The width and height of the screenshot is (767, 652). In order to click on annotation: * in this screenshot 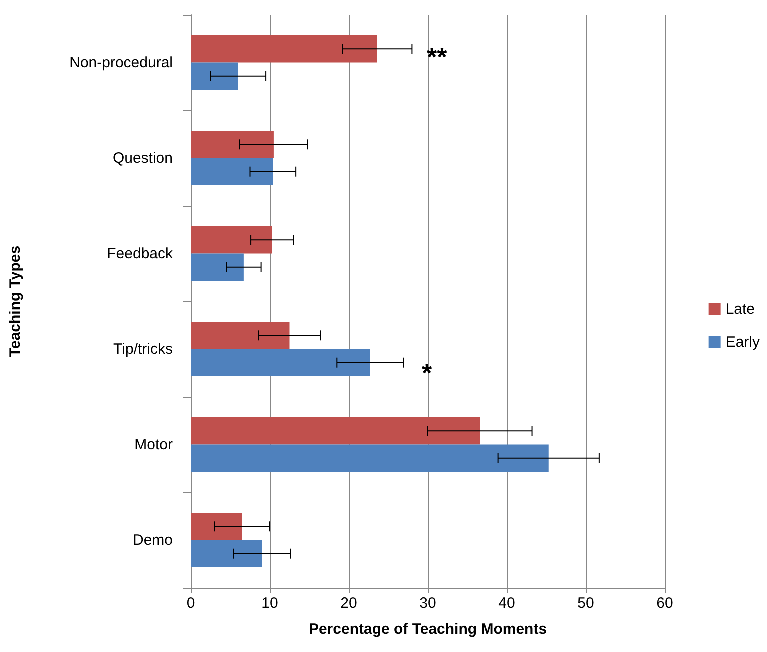, I will do `click(427, 373)`.